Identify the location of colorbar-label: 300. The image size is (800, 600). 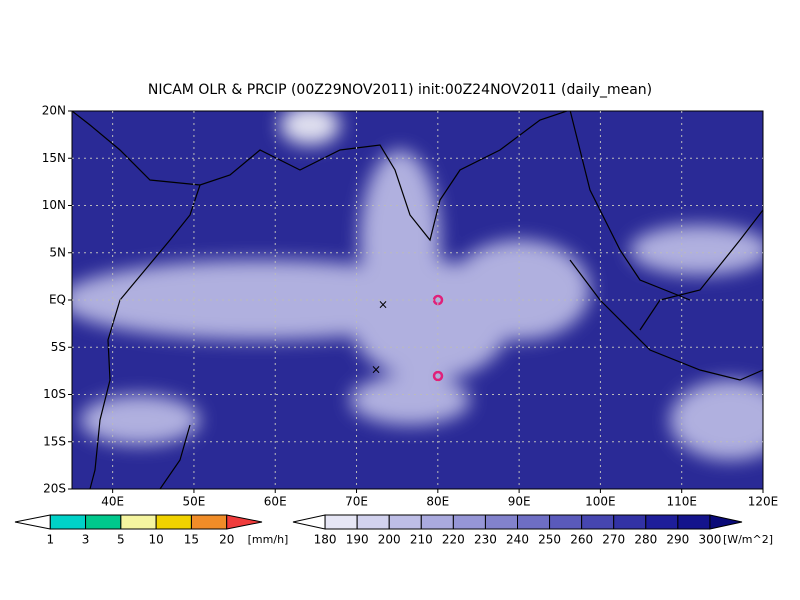
(709, 540).